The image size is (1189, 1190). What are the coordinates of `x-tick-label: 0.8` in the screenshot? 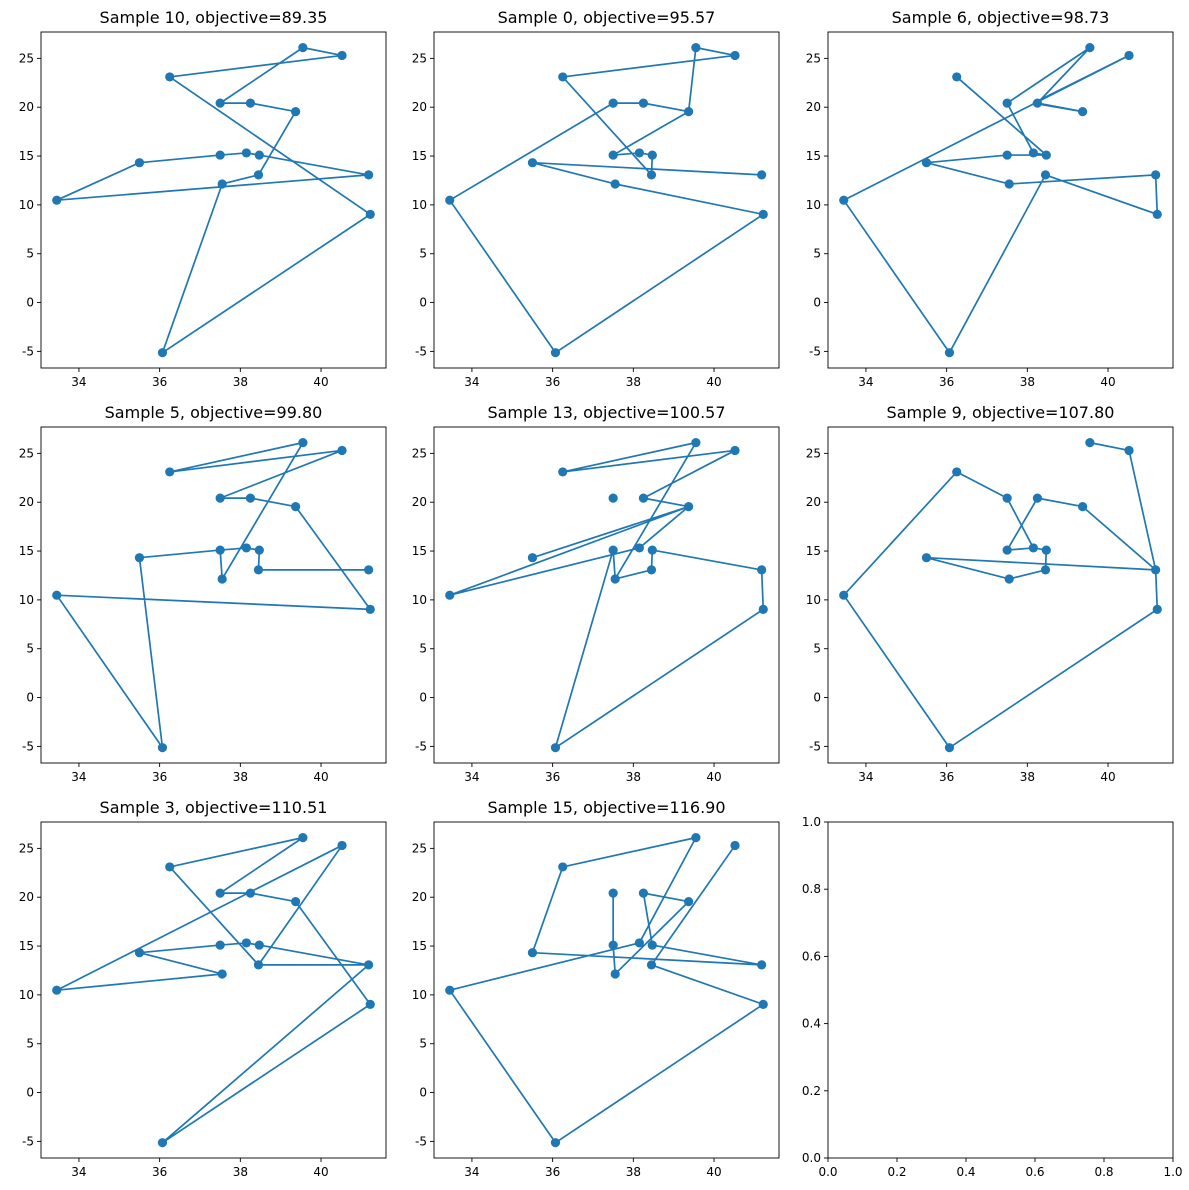 It's located at (1103, 1172).